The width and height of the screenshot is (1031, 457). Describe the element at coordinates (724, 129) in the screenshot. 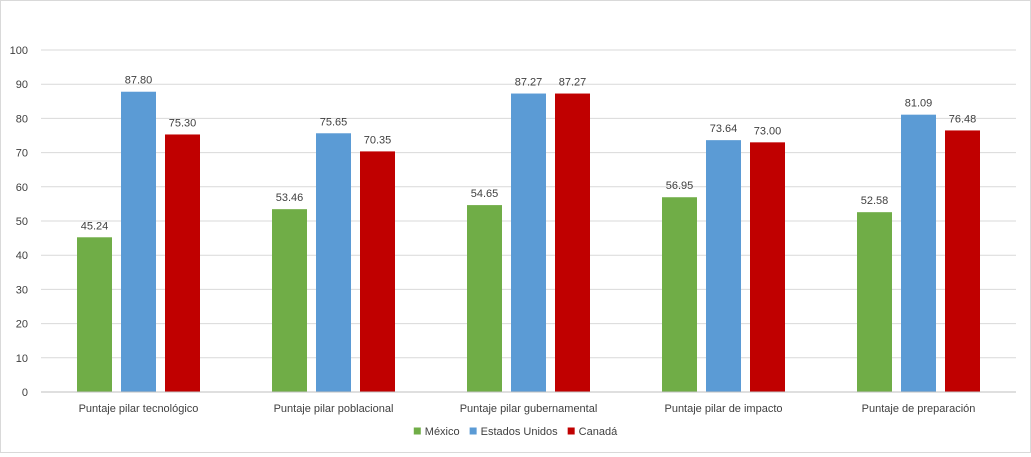

I see `data-label: 73.64` at that location.